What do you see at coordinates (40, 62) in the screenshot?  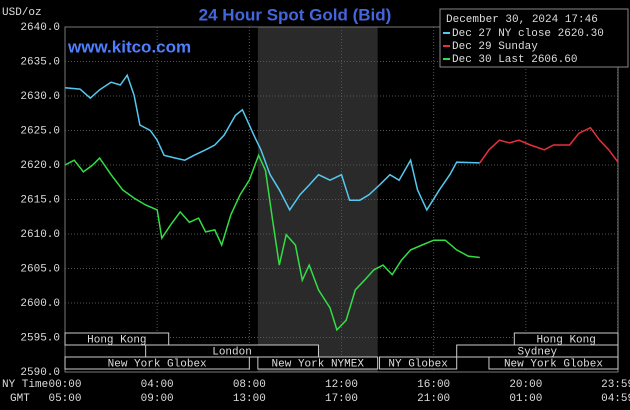 I see `y-tick-label: 2635.0` at bounding box center [40, 62].